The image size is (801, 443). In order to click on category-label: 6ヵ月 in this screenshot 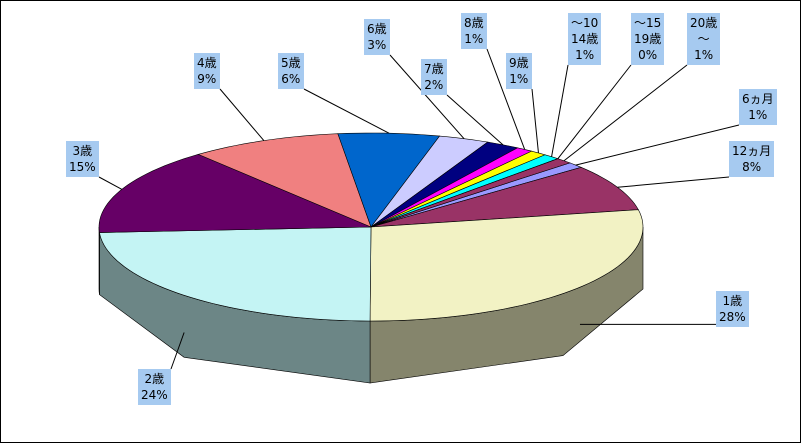, I will do `click(758, 99)`.